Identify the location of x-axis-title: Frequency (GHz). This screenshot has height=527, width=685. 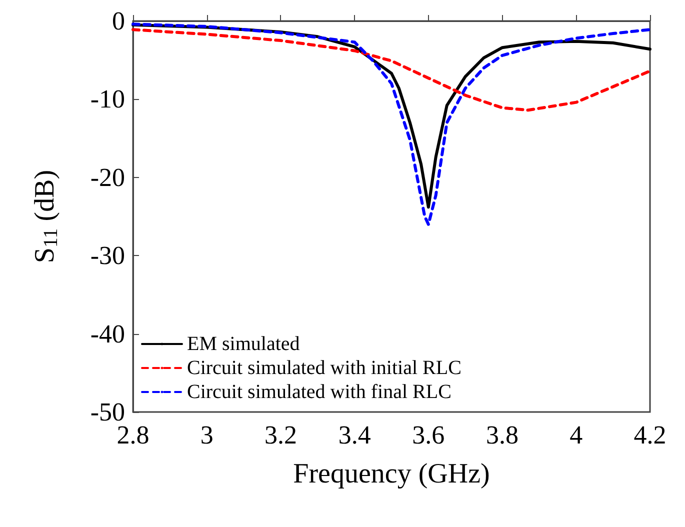
(391, 474).